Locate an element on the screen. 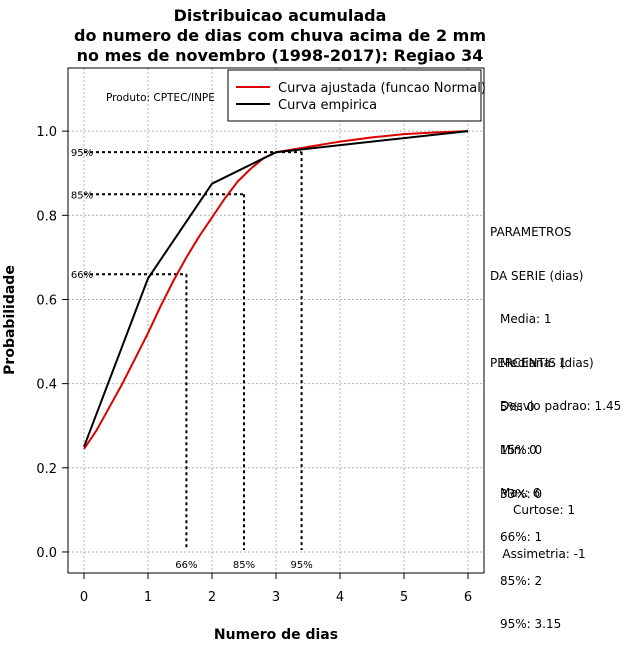 This screenshot has height=660, width=640. param-min: Min: 0 is located at coordinates (518, 449).